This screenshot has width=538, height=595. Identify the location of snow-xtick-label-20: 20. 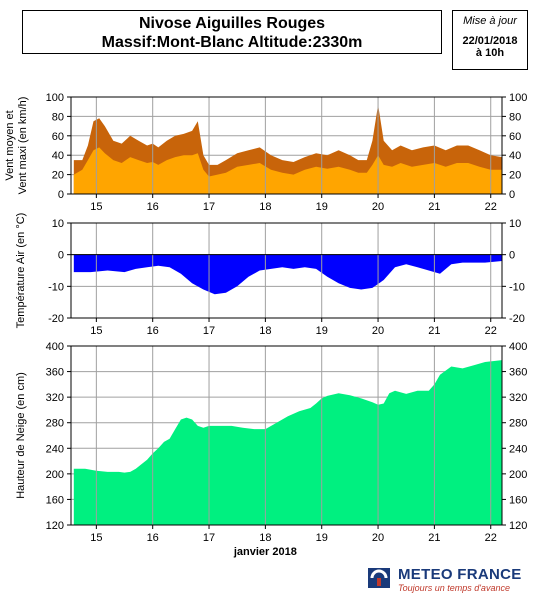
(378, 538).